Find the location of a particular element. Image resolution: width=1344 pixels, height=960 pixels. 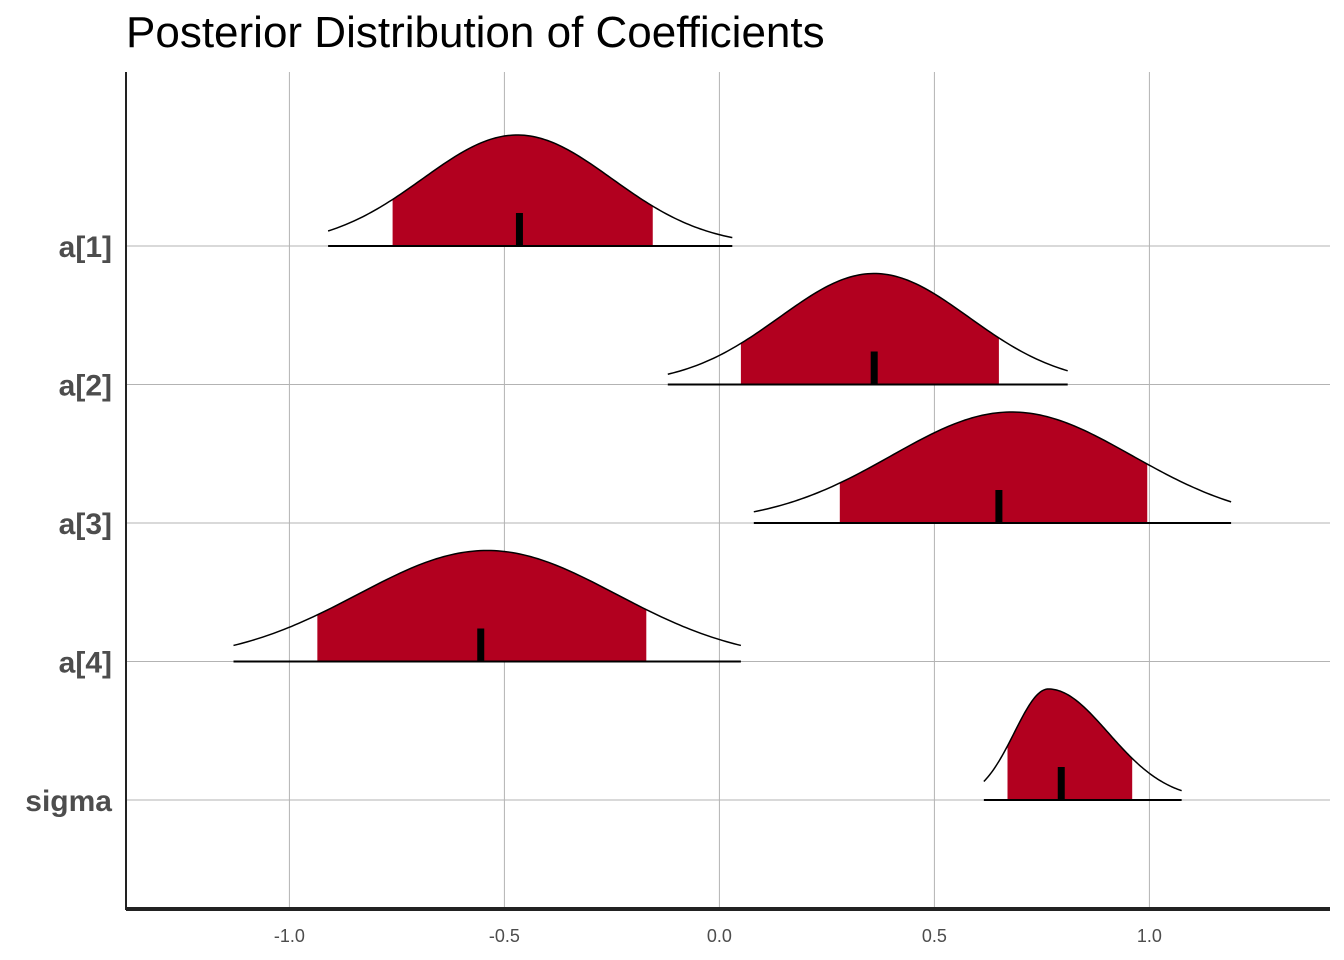

x-tick-label: 0.5 is located at coordinates (934, 936).